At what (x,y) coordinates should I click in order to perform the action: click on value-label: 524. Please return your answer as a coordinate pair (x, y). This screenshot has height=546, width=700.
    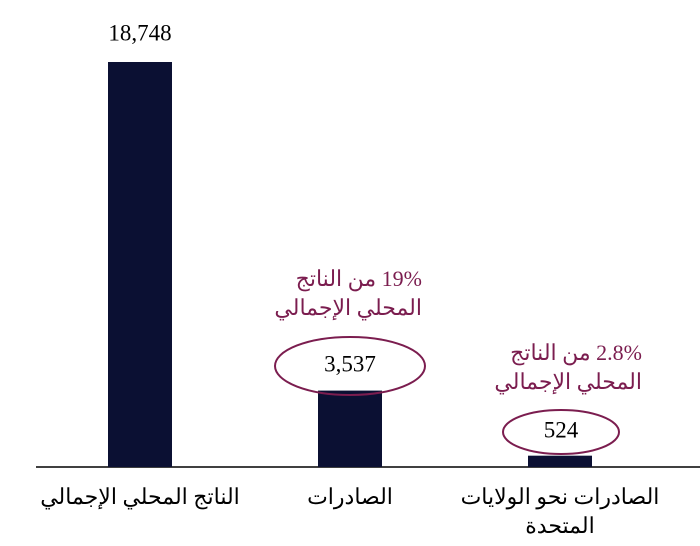
    Looking at the image, I should click on (561, 429).